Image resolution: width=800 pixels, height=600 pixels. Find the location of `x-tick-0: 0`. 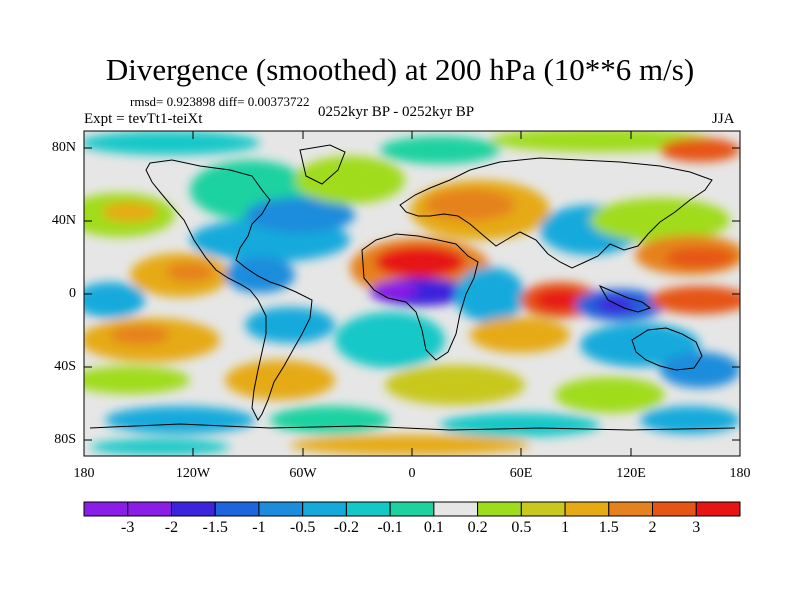

x-tick-0: 0 is located at coordinates (412, 473).